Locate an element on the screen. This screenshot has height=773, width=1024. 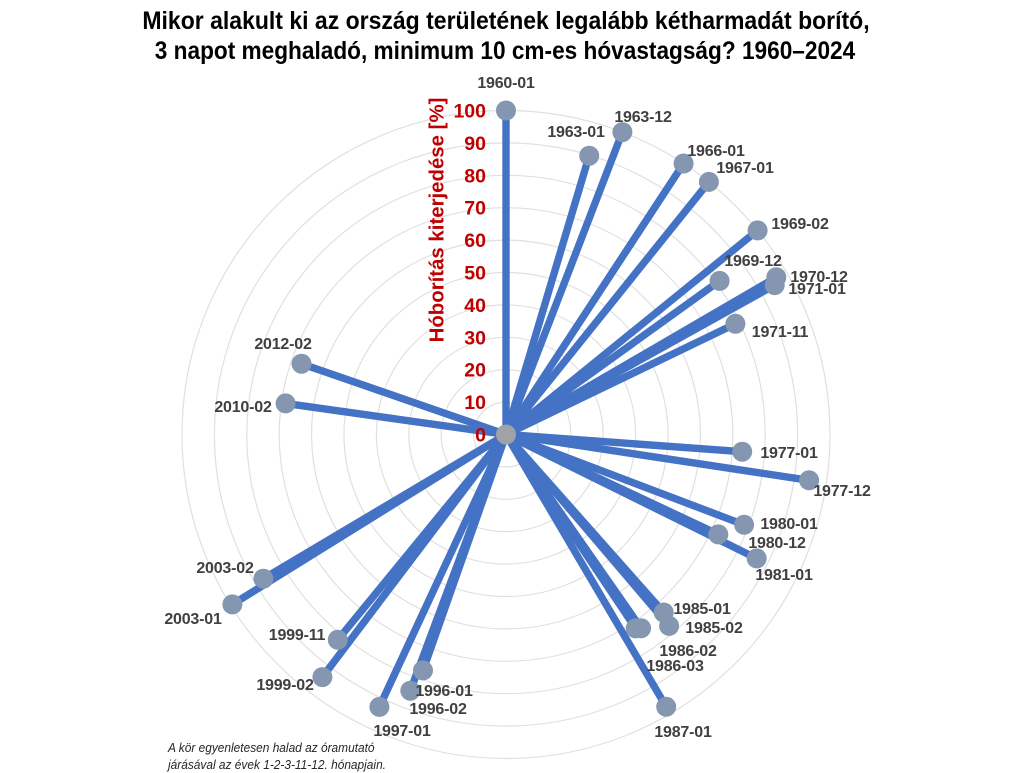
svg-text: 1985-02 is located at coordinates (714, 628).